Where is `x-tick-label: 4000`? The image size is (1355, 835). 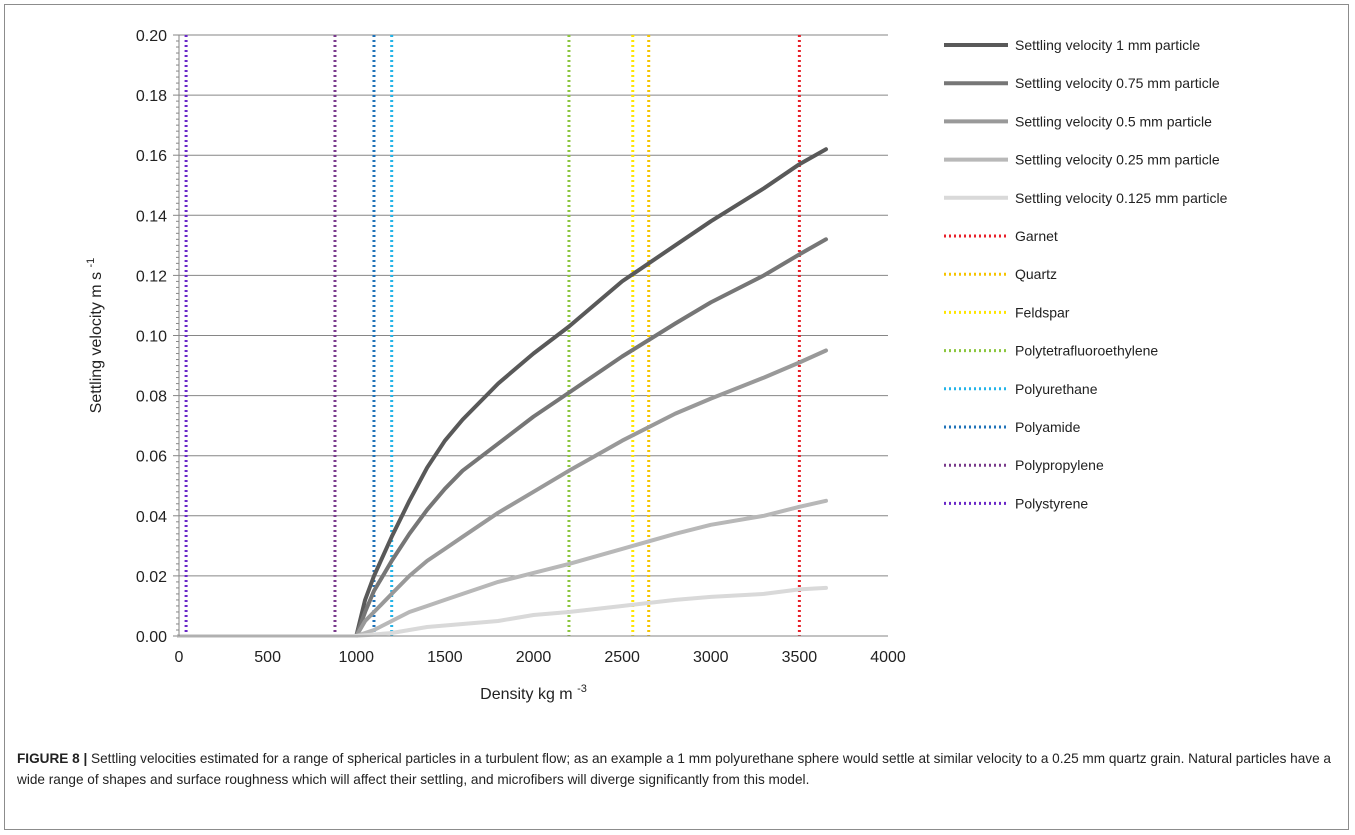 x-tick-label: 4000 is located at coordinates (888, 657).